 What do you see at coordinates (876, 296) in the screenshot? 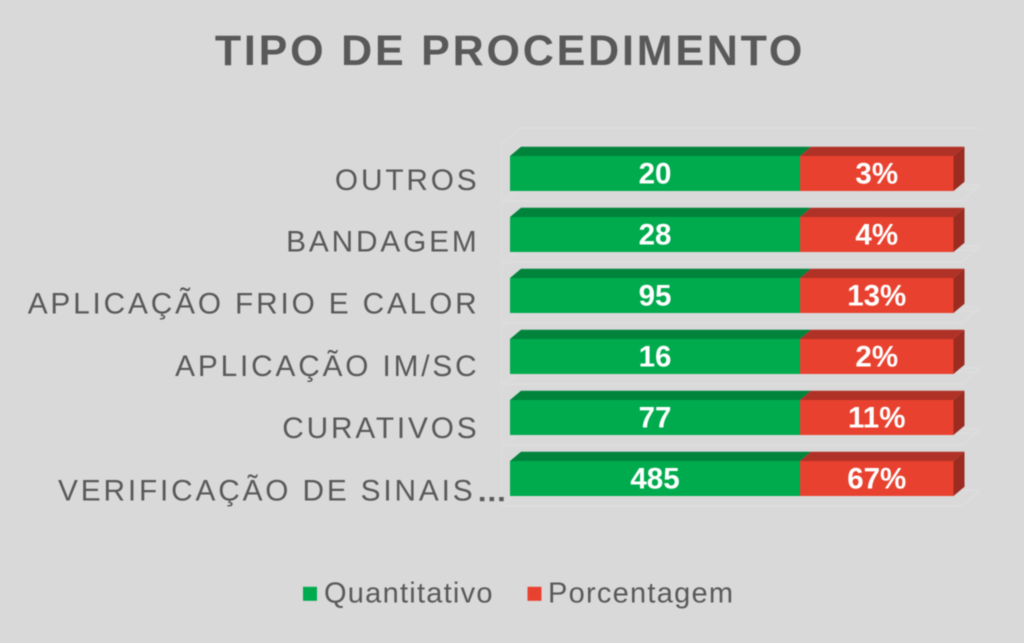
I see `svg-text: 13%` at bounding box center [876, 296].